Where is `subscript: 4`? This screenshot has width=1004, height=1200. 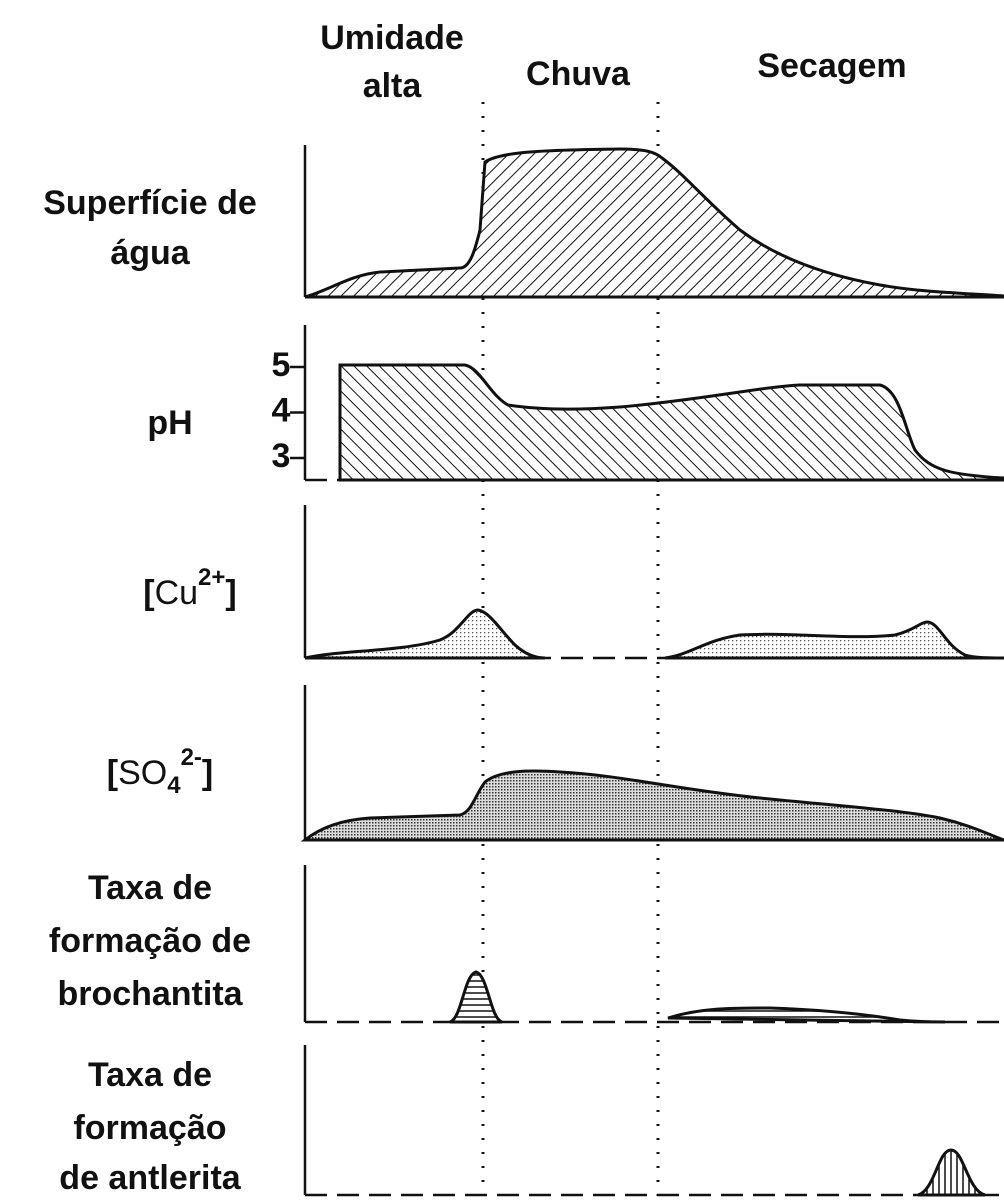
subscript: 4 is located at coordinates (174, 785).